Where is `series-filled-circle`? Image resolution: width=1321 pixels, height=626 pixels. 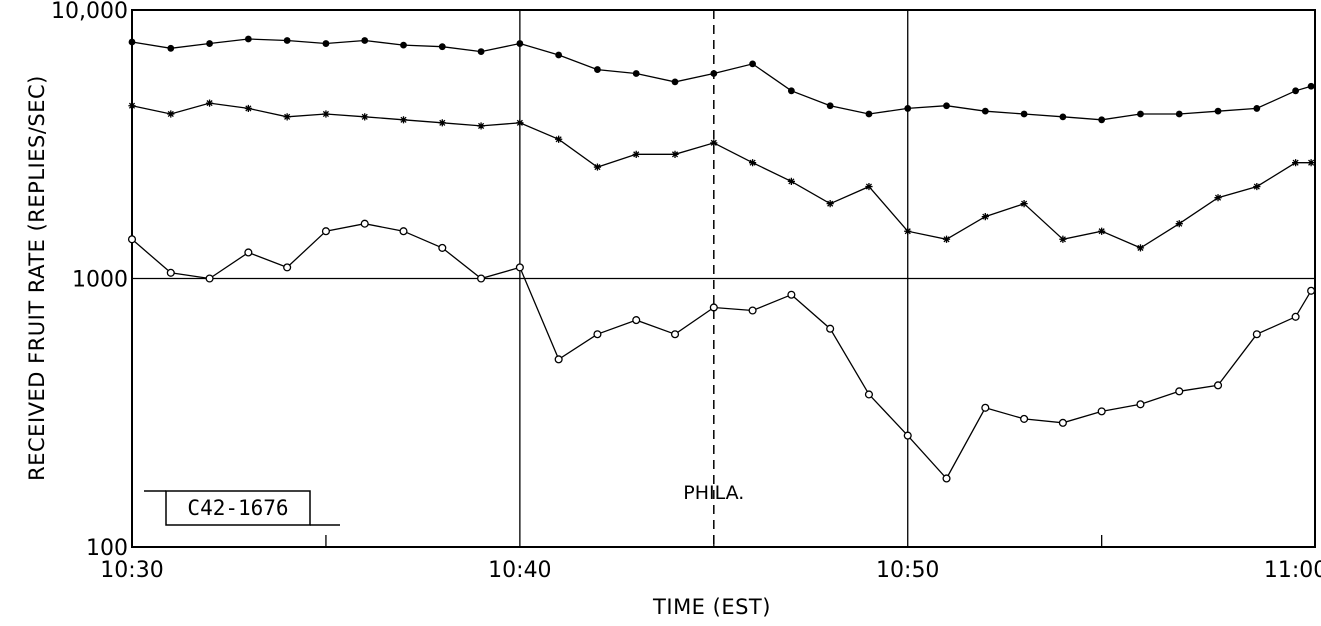
series-filled-circle is located at coordinates (721, 79).